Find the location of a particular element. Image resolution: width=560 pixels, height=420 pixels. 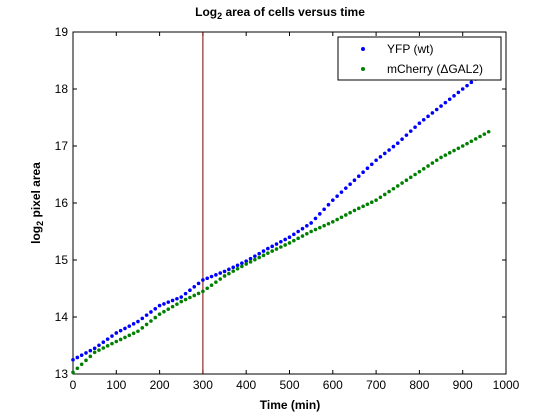

x-tick-label: 1000 is located at coordinates (506, 385).